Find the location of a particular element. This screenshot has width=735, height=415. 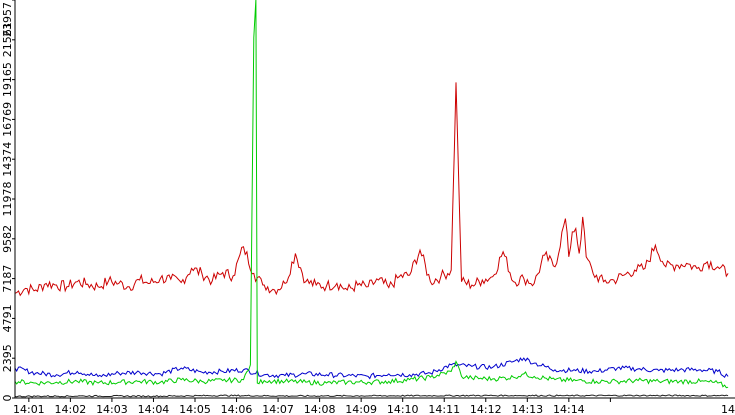

x-tick-label: 14:02 is located at coordinates (71, 409).